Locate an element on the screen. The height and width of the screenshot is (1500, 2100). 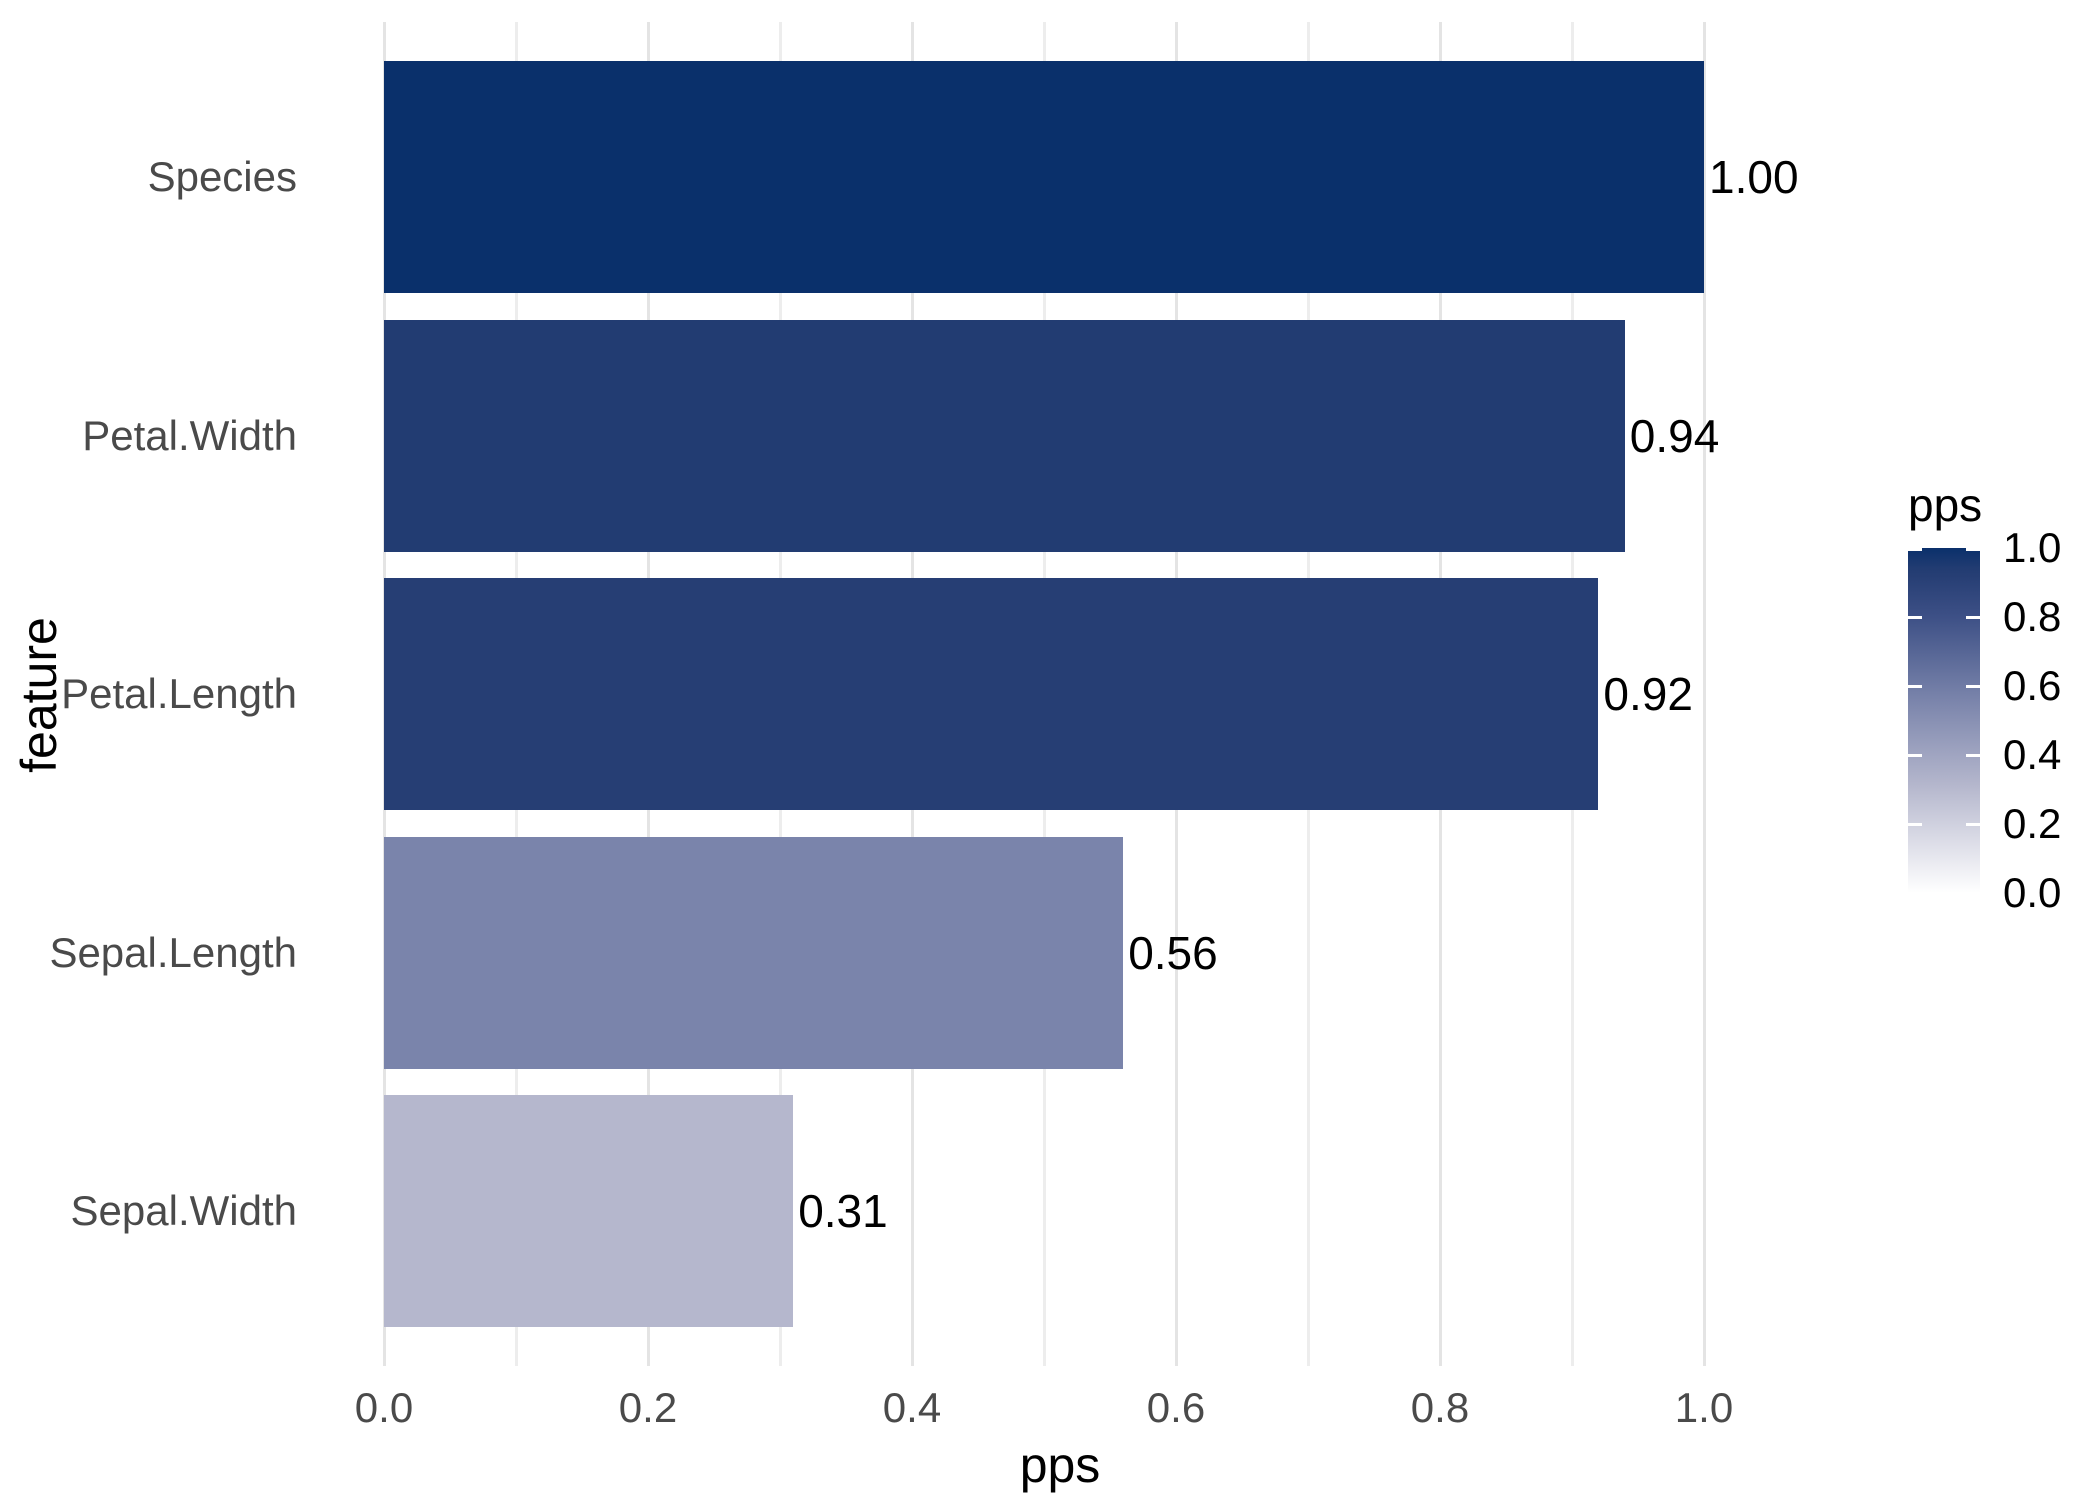
x-tick-label: 0.6 is located at coordinates (1176, 1407).